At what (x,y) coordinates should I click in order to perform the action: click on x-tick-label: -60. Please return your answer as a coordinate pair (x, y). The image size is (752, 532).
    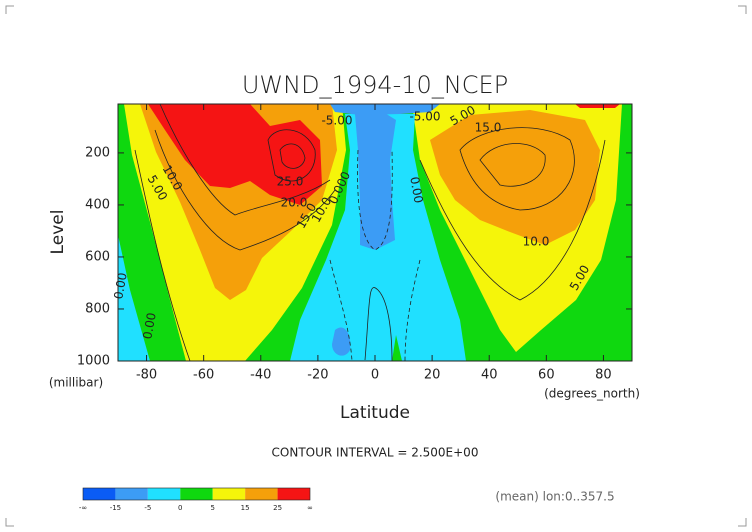
    Looking at the image, I should click on (203, 375).